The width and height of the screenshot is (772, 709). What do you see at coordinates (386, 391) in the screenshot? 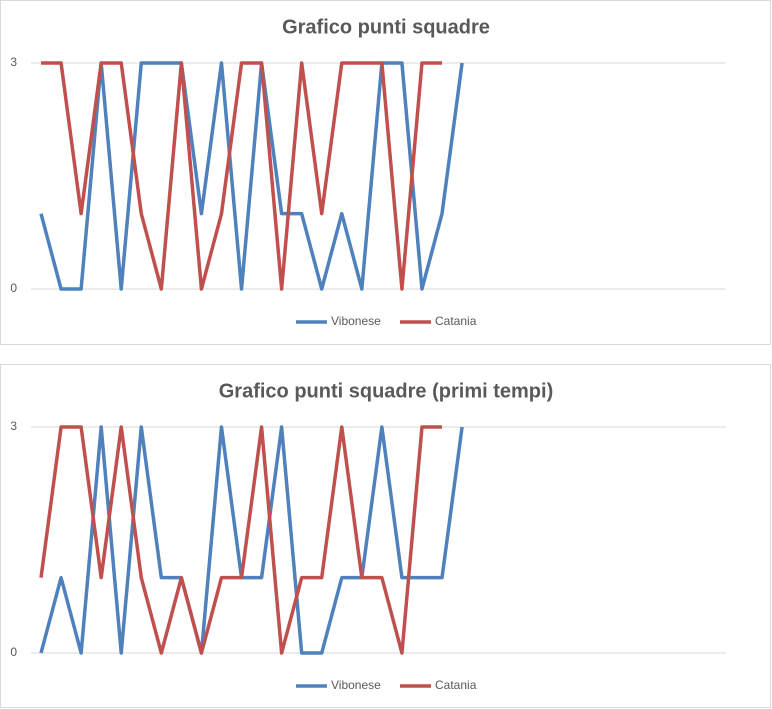
I see `chart-title: Grafico punti squadre (primi tempi)` at bounding box center [386, 391].